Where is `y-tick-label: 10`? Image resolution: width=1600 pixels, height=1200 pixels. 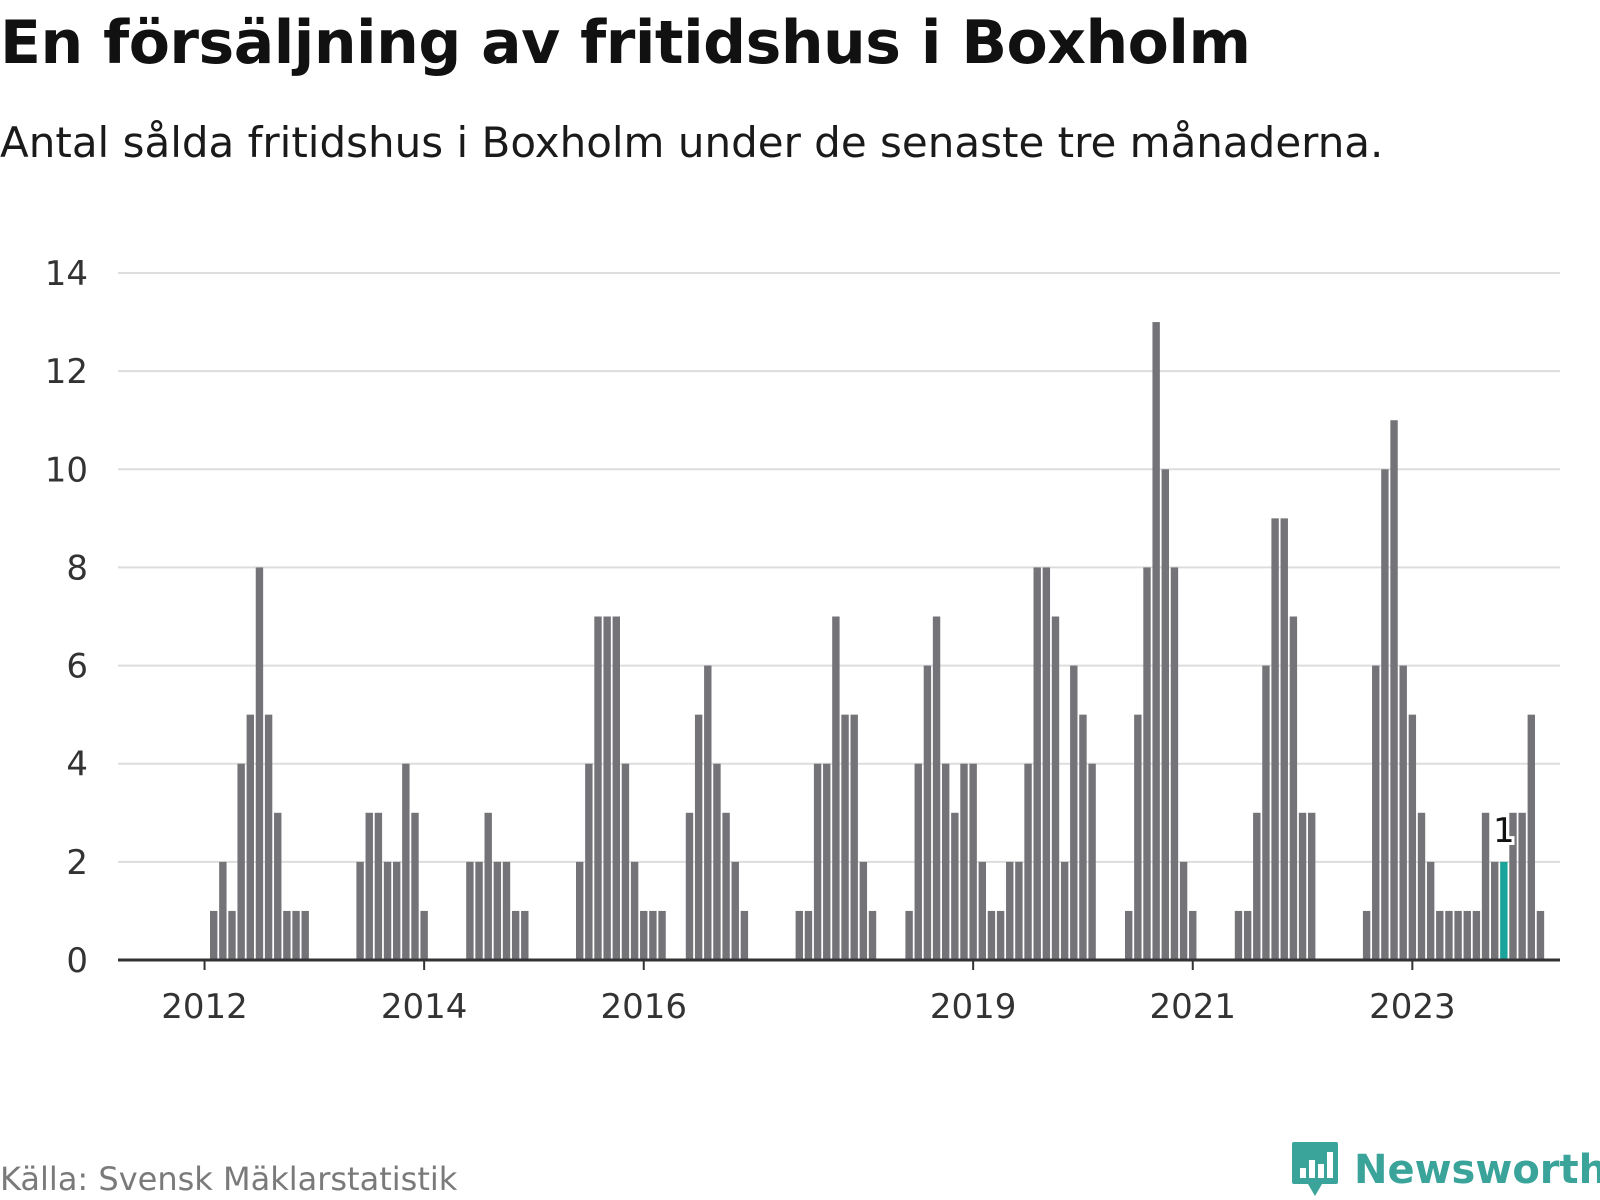
y-tick-label: 10 is located at coordinates (66, 470).